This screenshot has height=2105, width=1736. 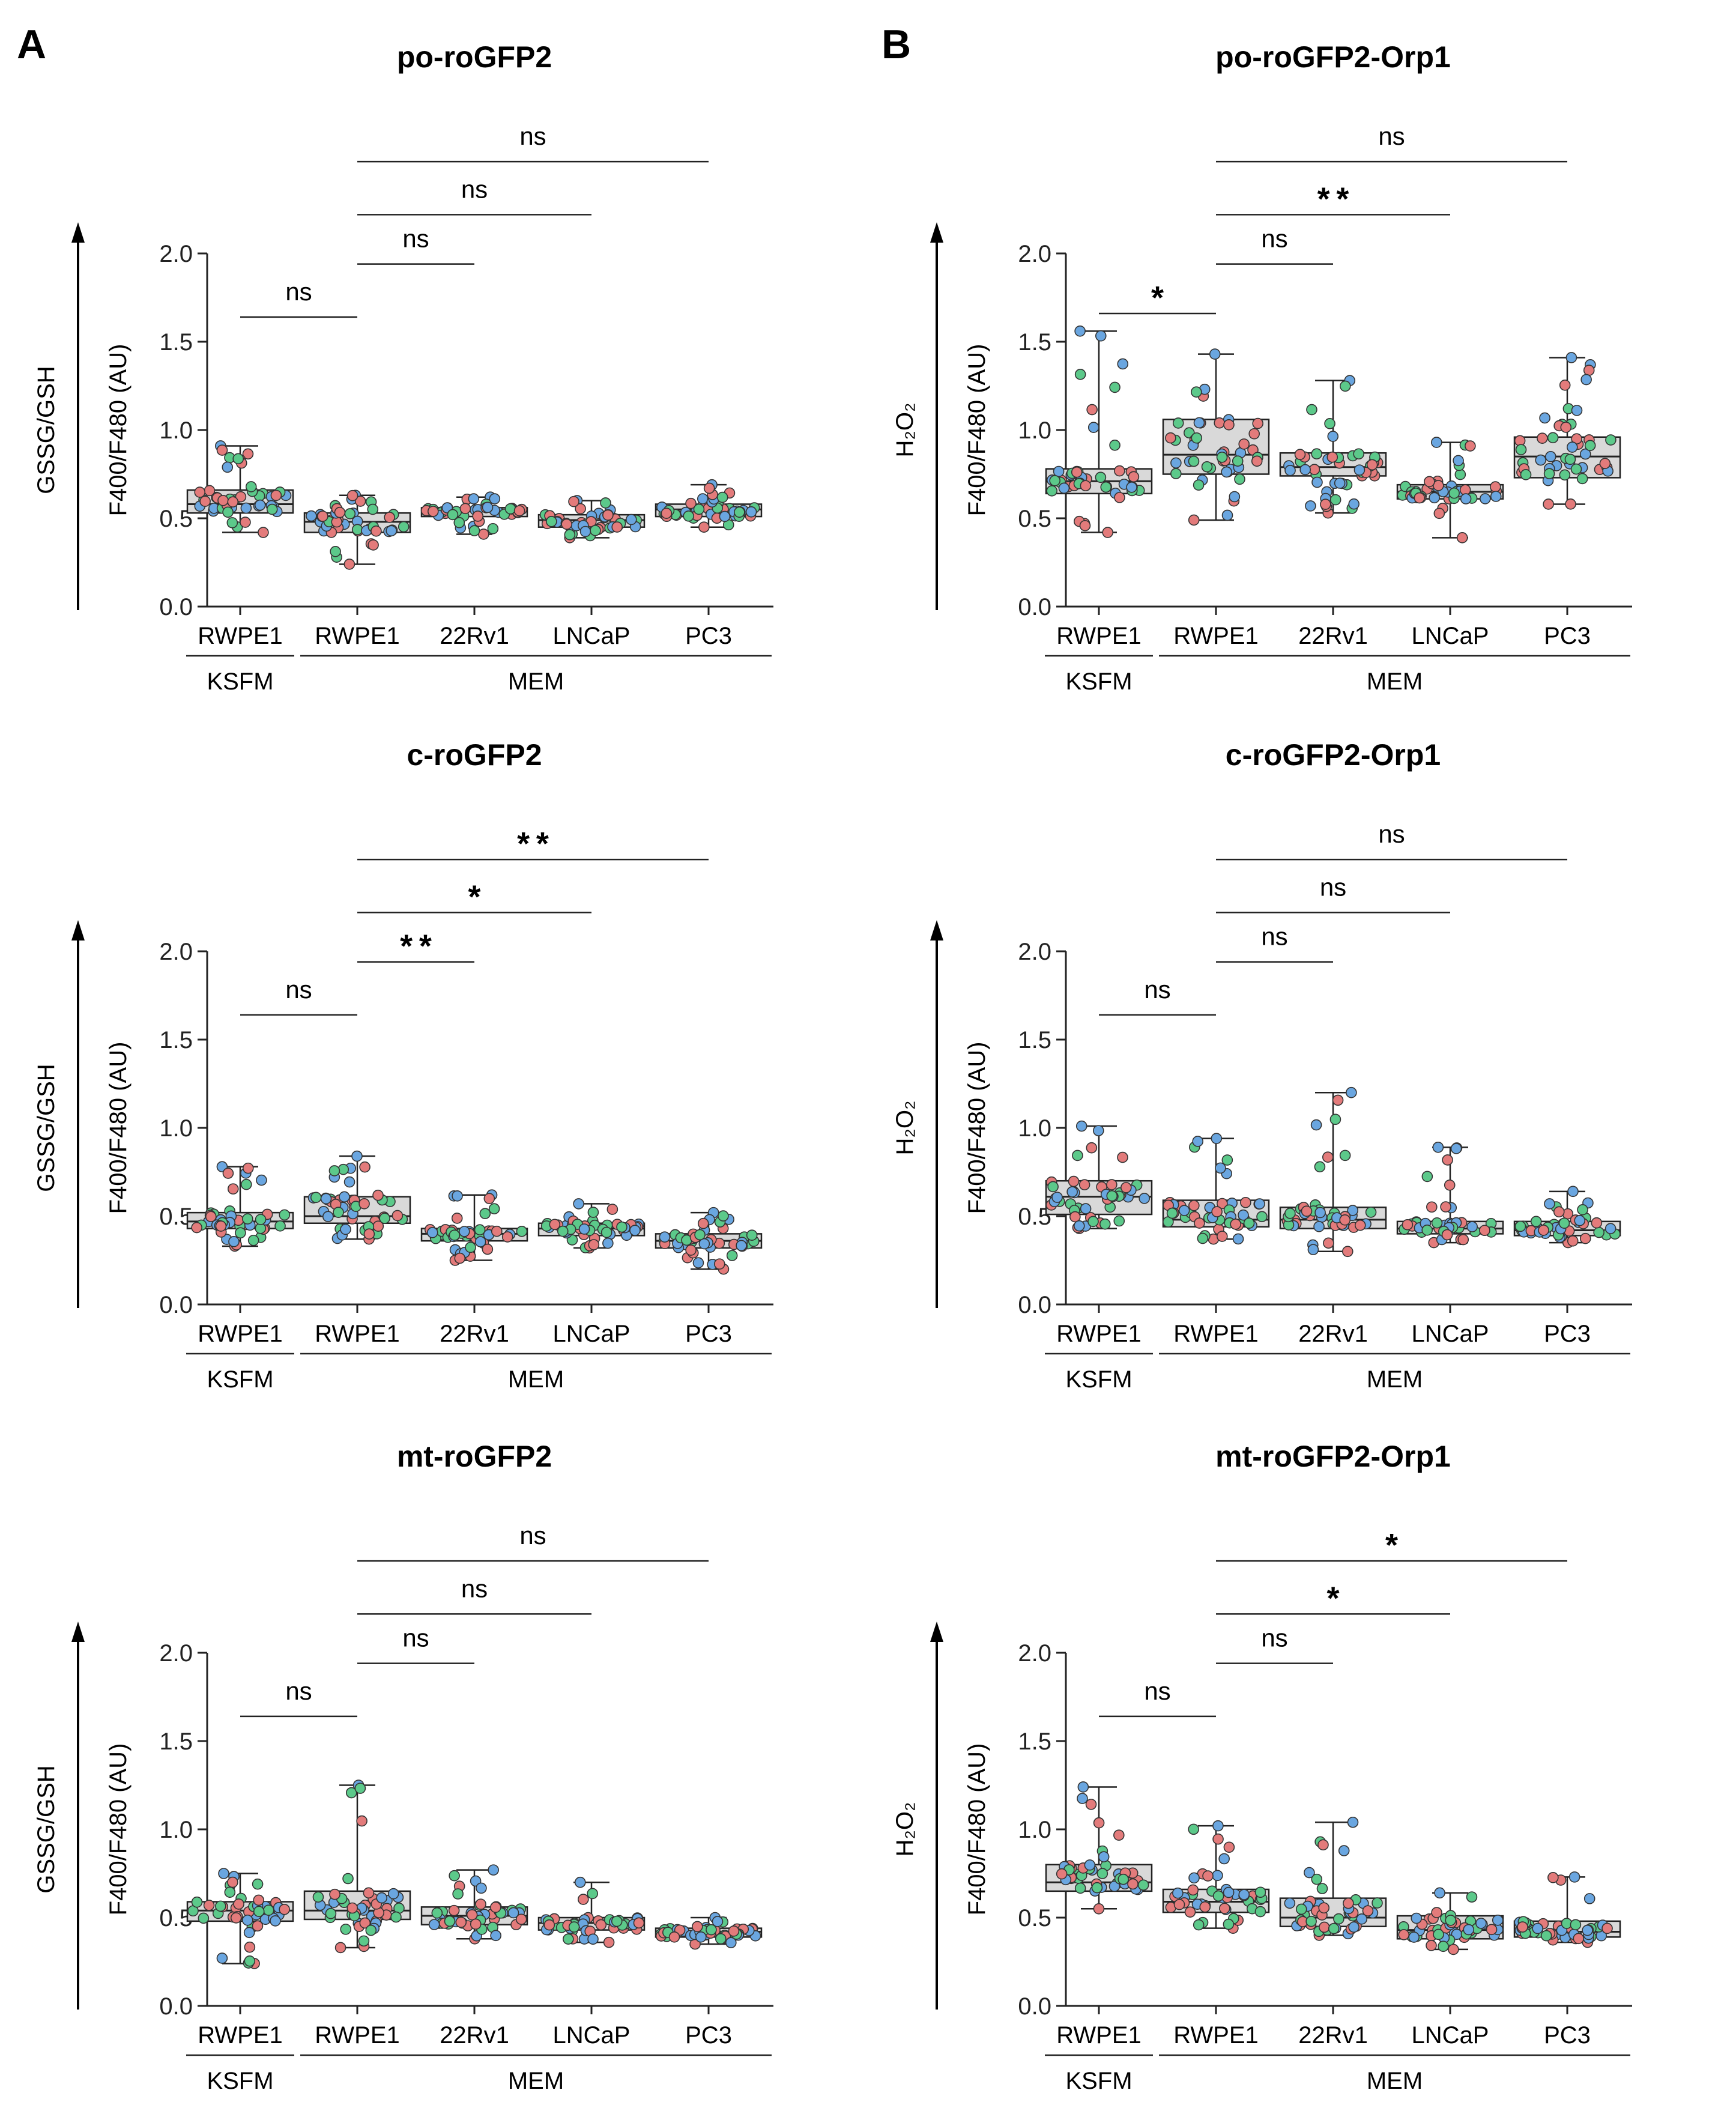 What do you see at coordinates (46, 430) in the screenshot?
I see `arrow-label: GSSG/GSH` at bounding box center [46, 430].